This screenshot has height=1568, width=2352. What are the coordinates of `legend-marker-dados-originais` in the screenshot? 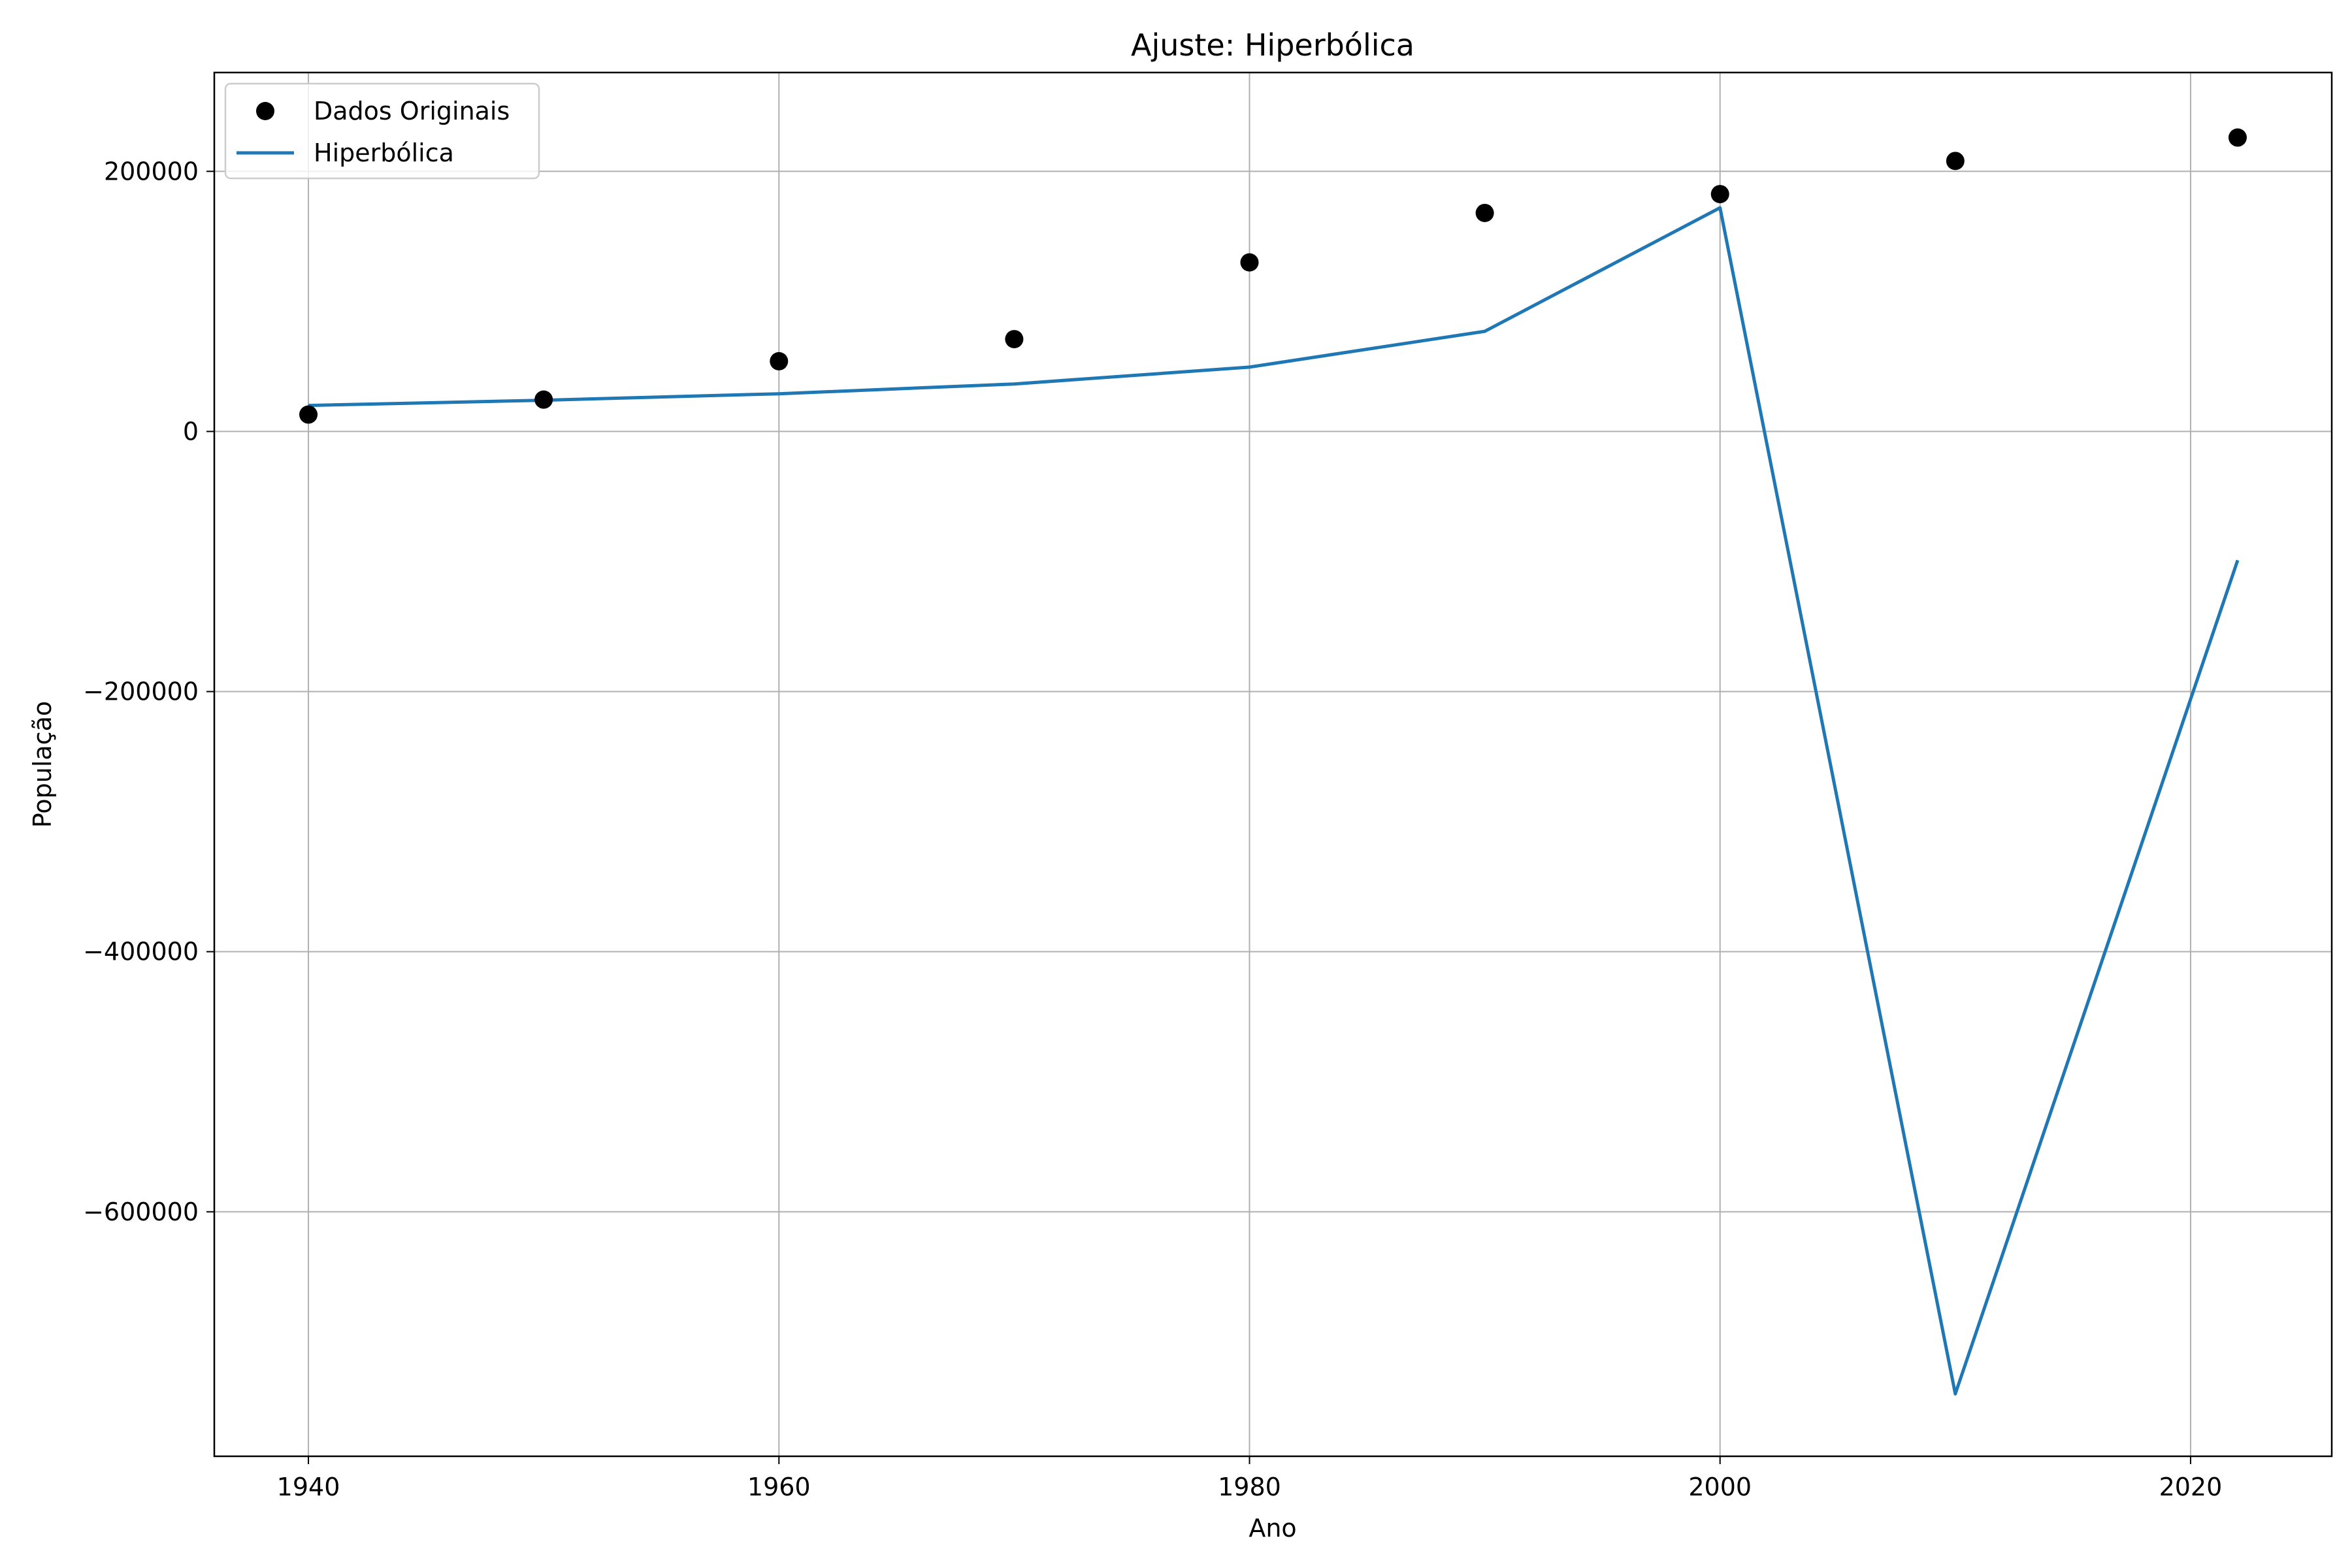 It's located at (265, 111).